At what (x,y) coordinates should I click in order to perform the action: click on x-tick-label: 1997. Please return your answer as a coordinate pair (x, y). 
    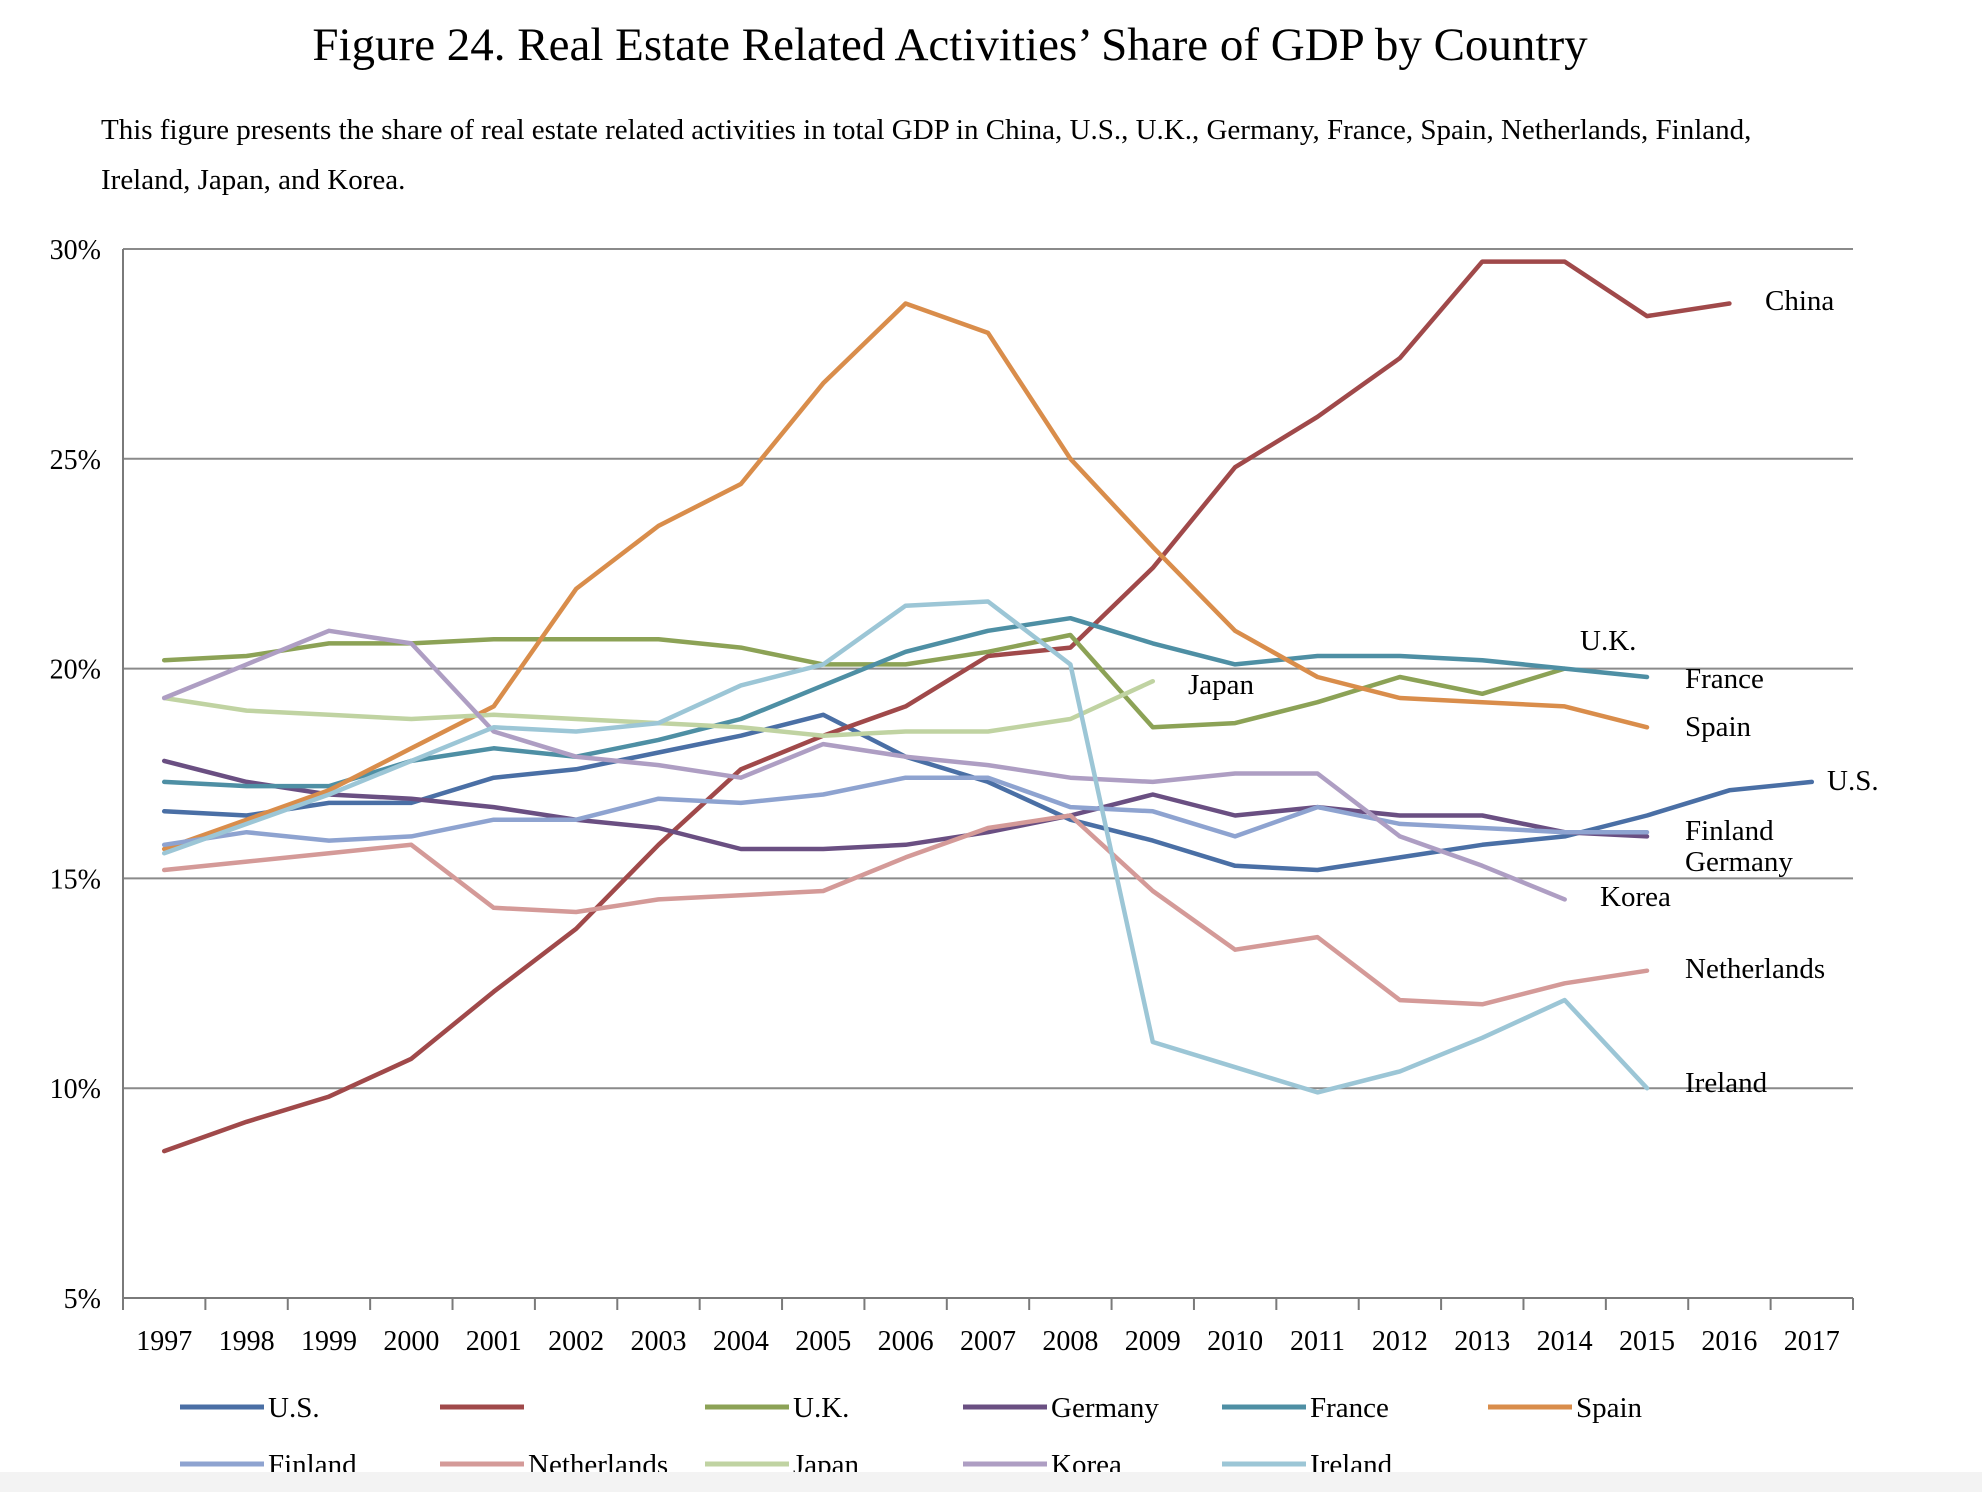
    Looking at the image, I should click on (164, 1341).